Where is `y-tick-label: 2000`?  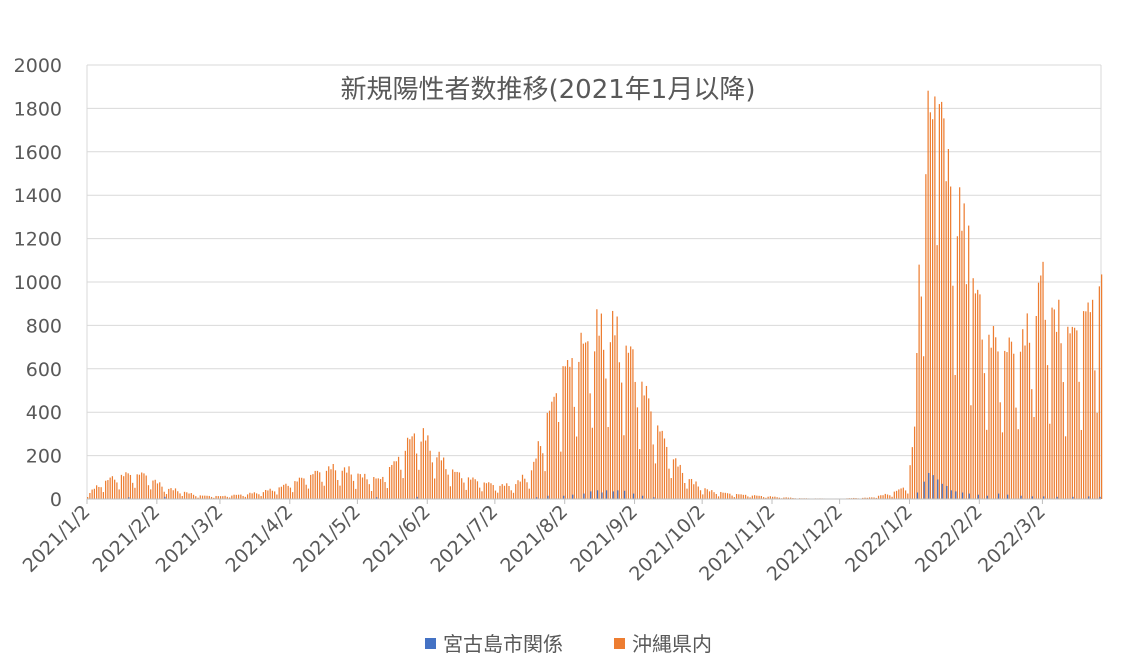
y-tick-label: 2000 is located at coordinates (38, 66).